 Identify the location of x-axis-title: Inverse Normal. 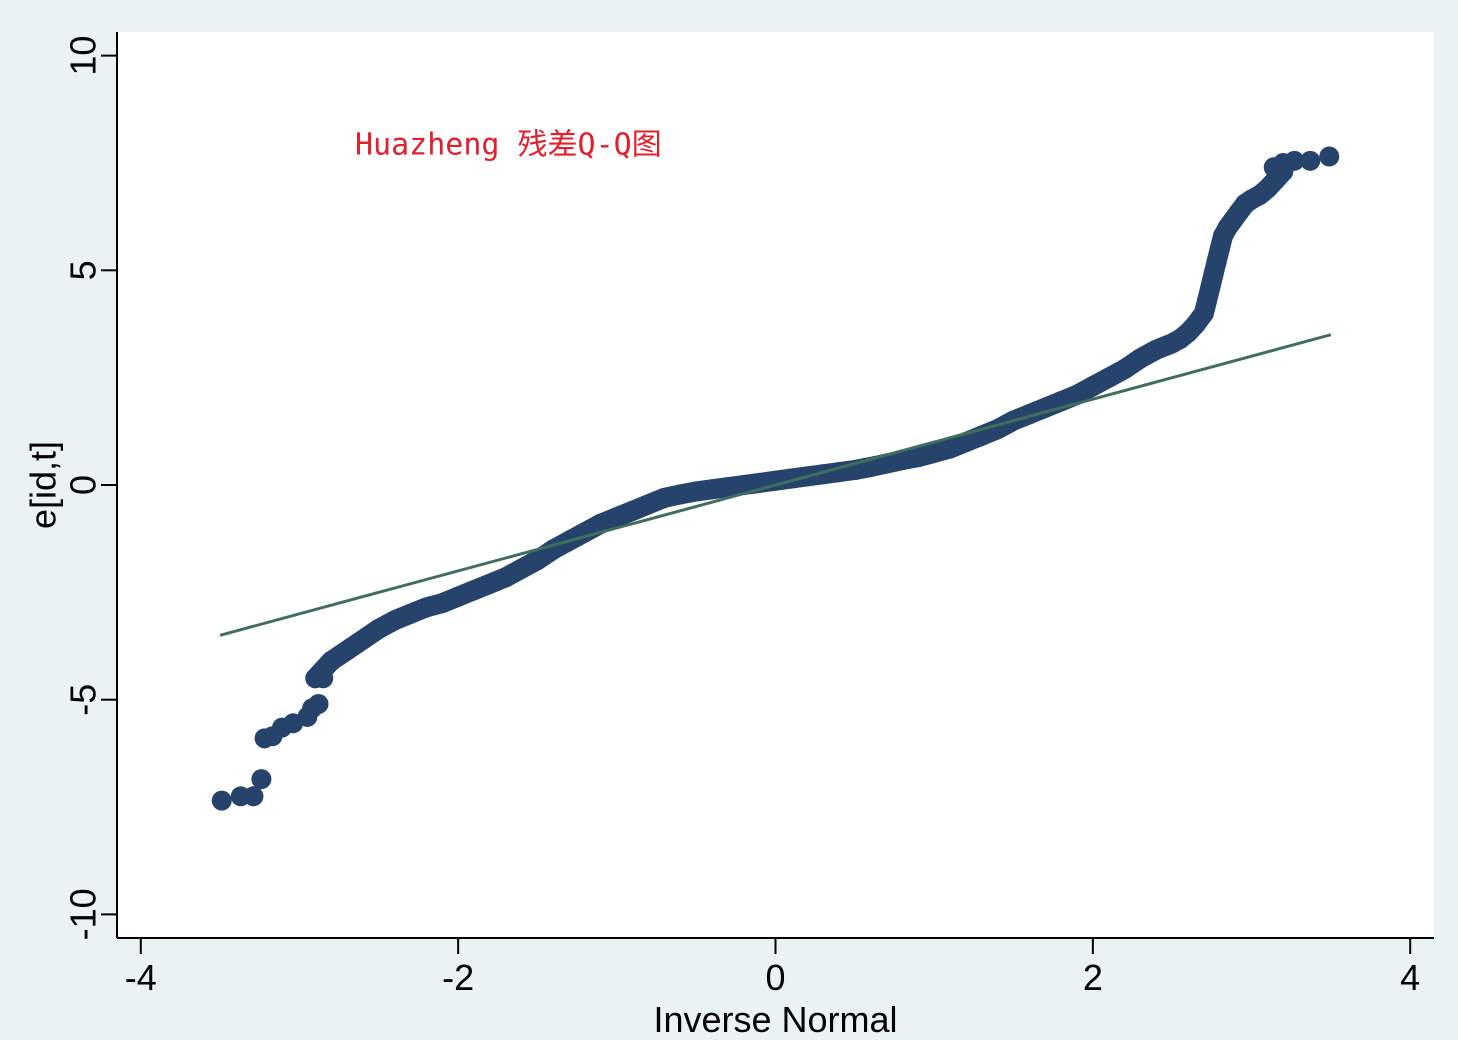
(775, 1019).